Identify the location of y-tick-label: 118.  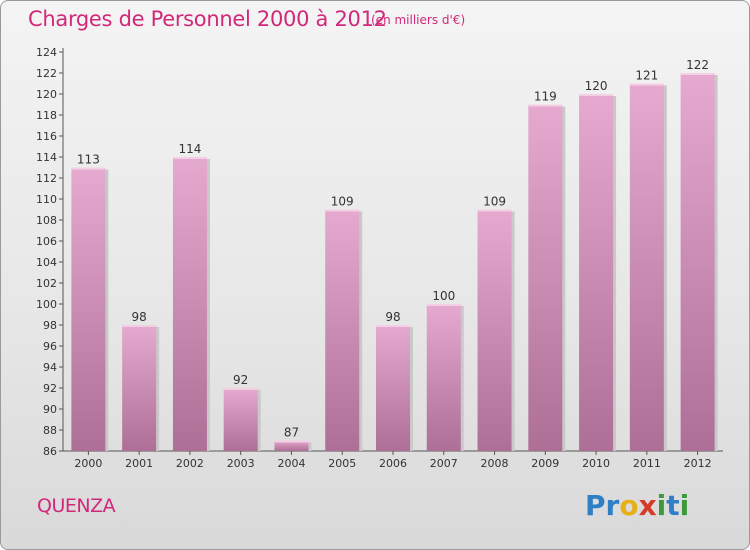
(46, 115).